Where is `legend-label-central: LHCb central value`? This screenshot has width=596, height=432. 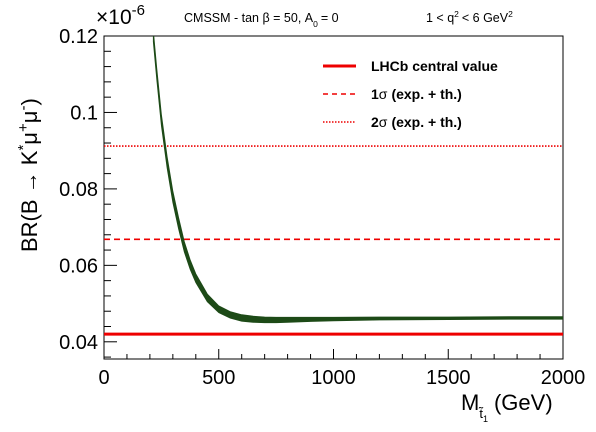
legend-label-central: LHCb central value is located at coordinates (434, 66).